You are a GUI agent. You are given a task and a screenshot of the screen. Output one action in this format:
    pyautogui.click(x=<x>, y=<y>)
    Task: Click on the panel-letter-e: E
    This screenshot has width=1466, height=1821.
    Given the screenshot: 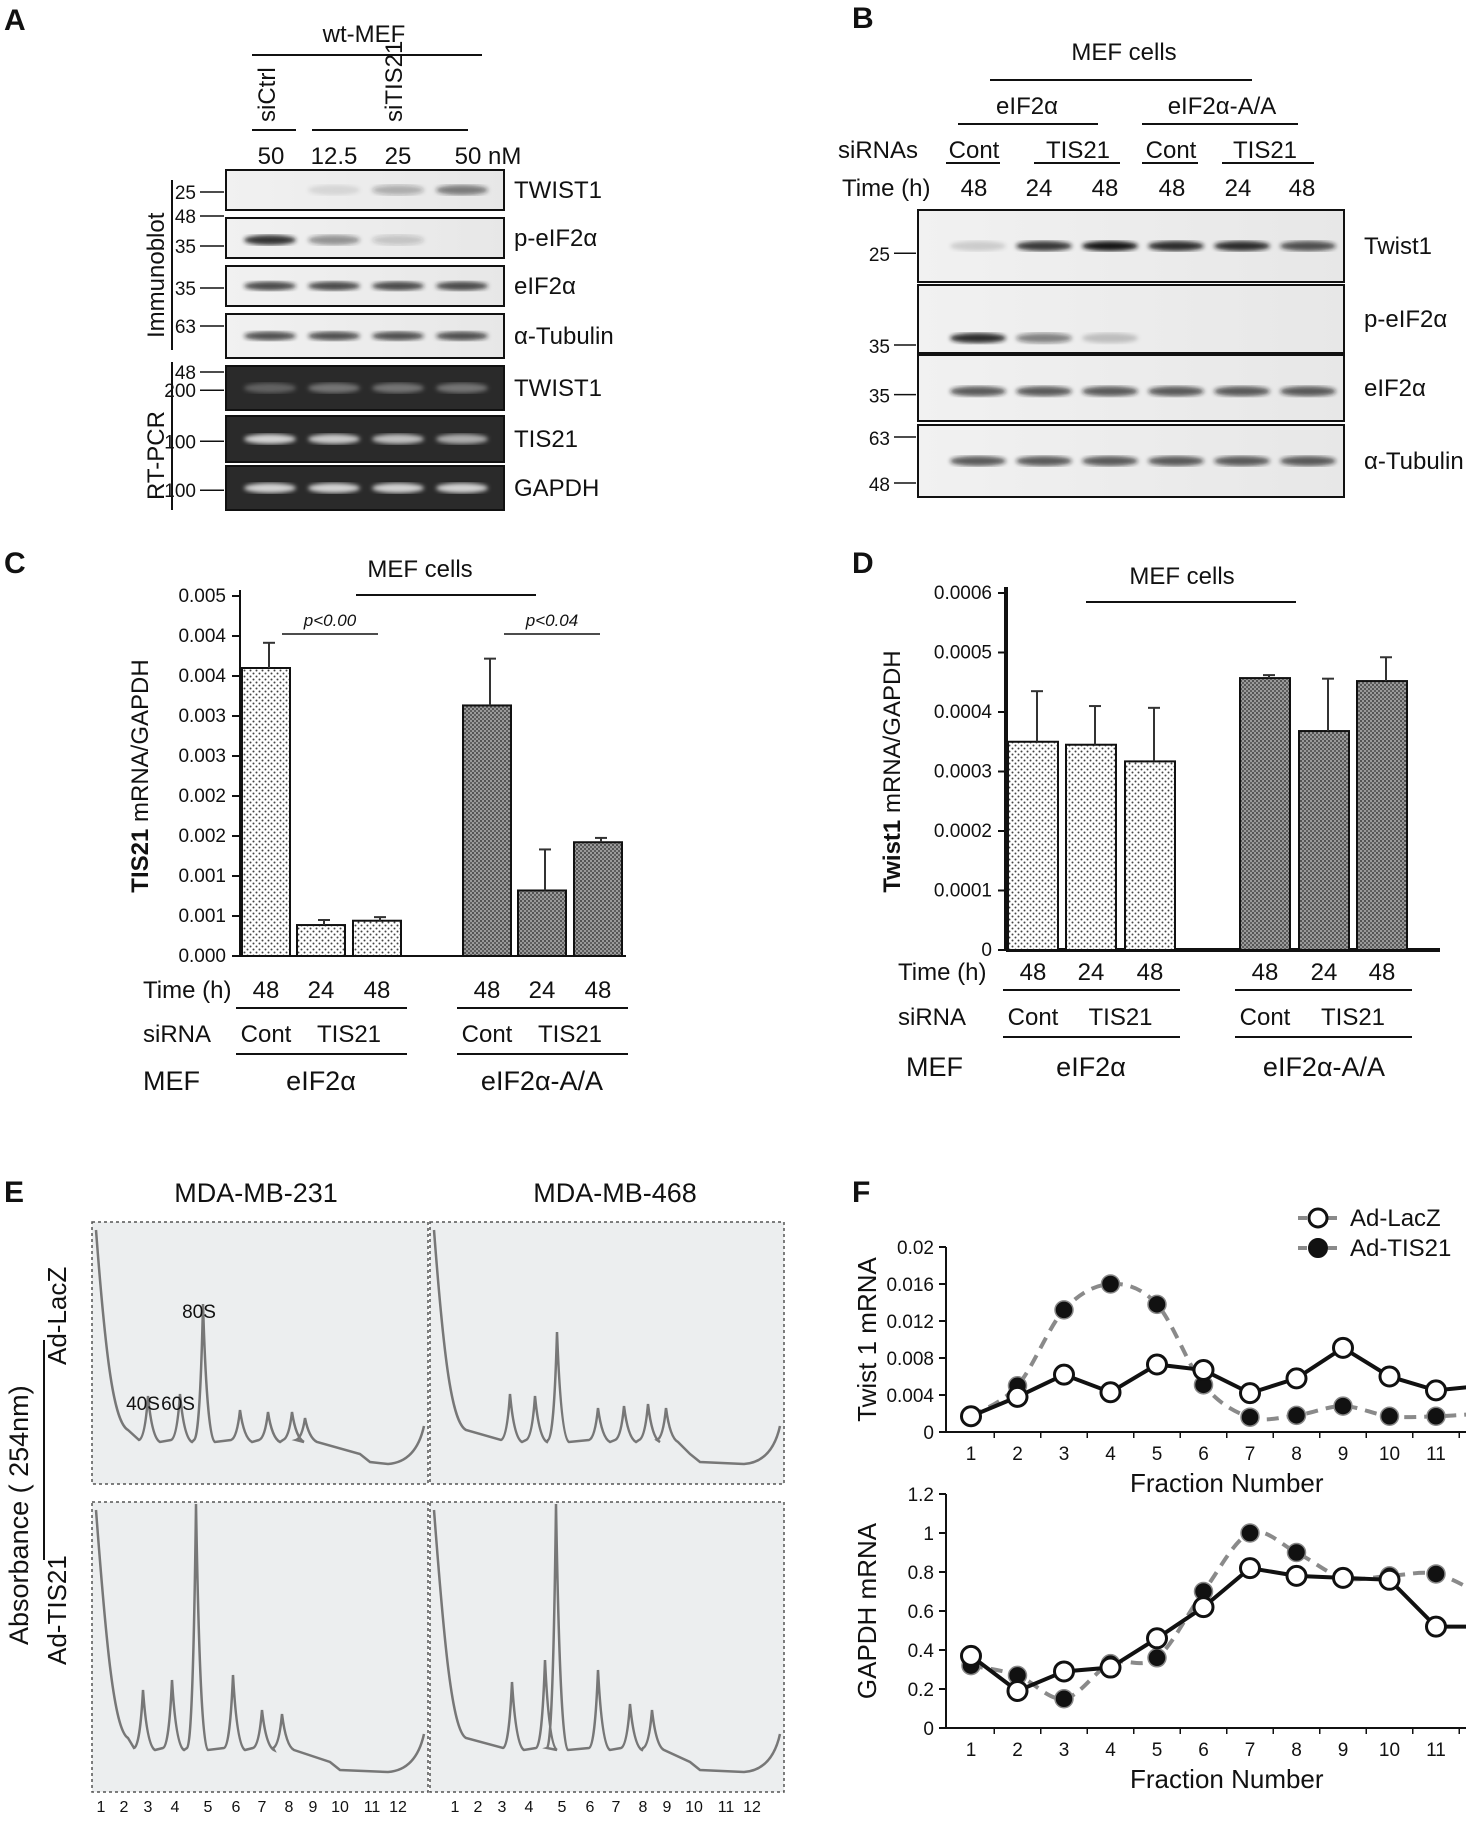 What is the action you would take?
    pyautogui.click(x=14, y=1192)
    